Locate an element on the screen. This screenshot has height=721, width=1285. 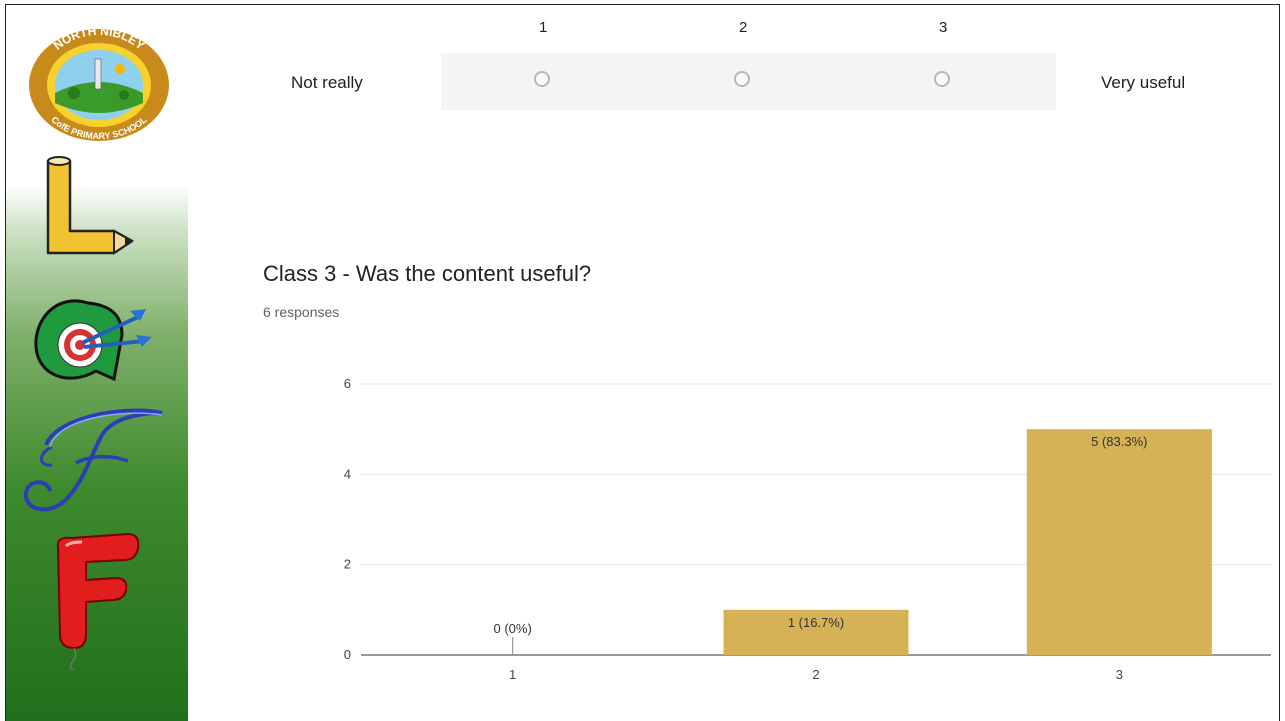
scale-high-label: Very useful is located at coordinates (1143, 82).